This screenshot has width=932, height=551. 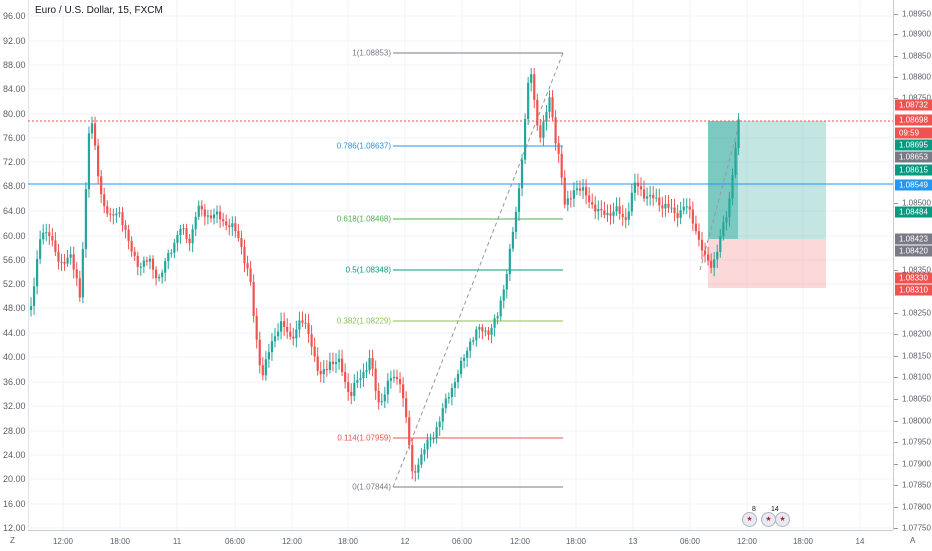 What do you see at coordinates (235, 541) in the screenshot?
I see `time-axis-label: 06:00` at bounding box center [235, 541].